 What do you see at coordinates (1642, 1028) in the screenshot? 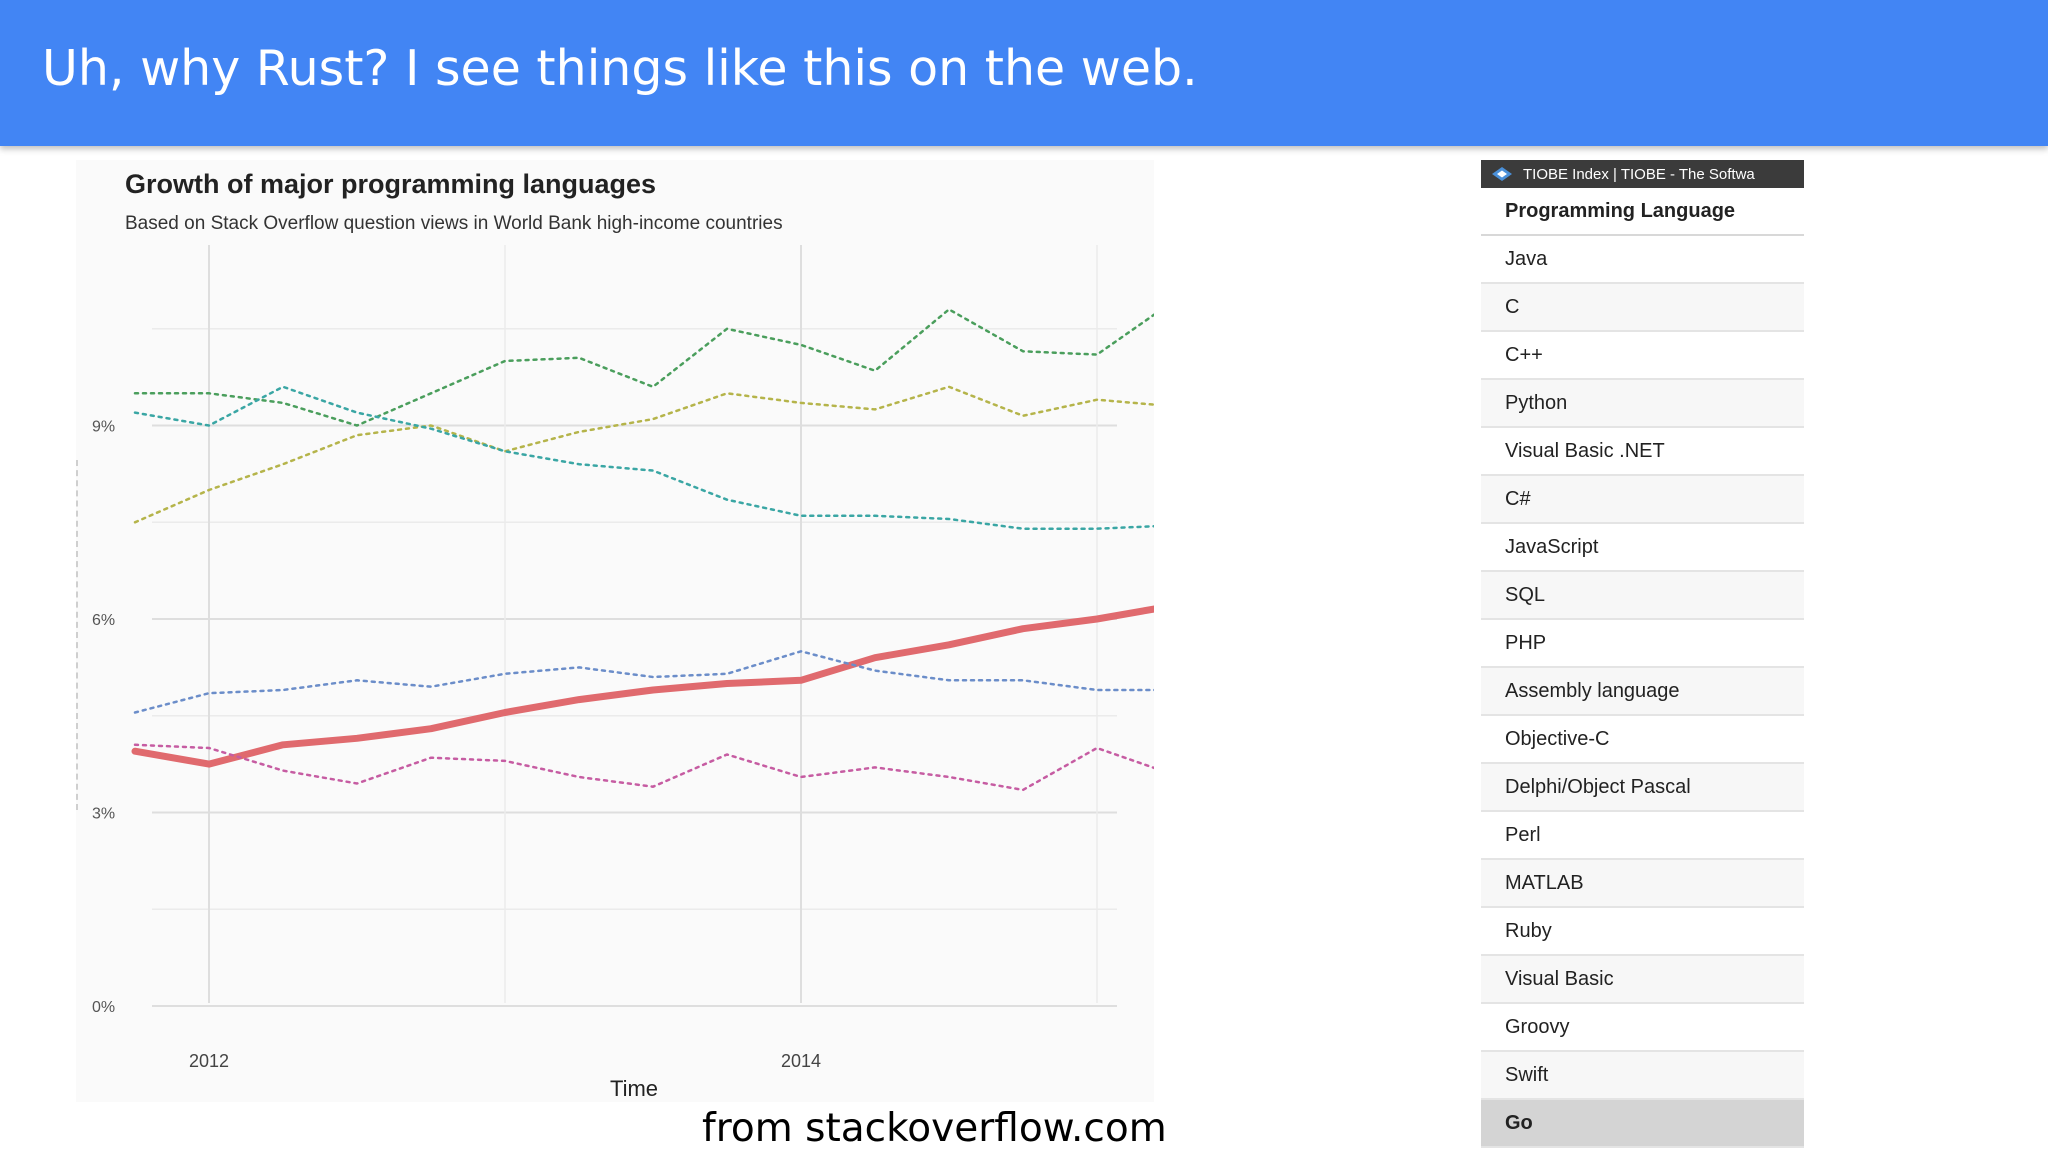
I see `tiobe-row: Groovy` at bounding box center [1642, 1028].